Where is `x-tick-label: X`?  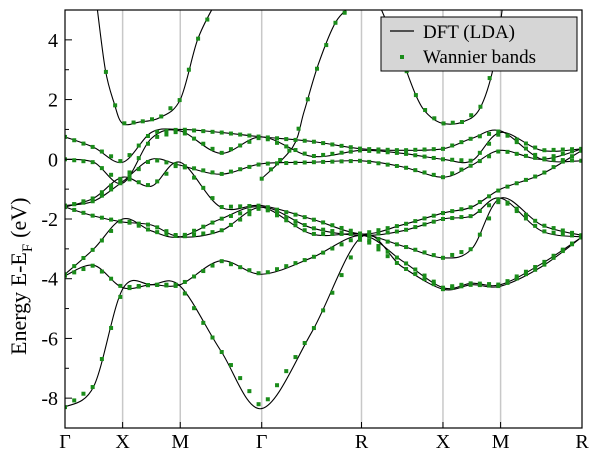
x-tick-label: X is located at coordinates (122, 441).